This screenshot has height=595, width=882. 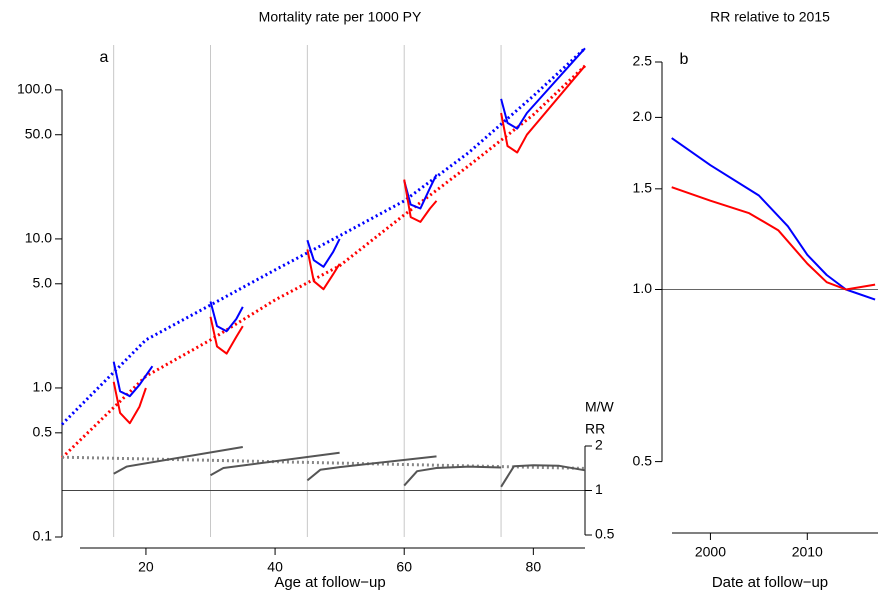 What do you see at coordinates (595, 429) in the screenshot?
I see `y2-axis-label: RR` at bounding box center [595, 429].